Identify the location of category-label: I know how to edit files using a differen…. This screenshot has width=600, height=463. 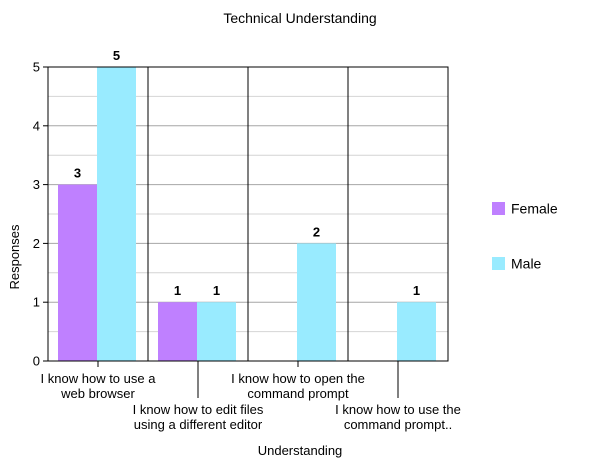
(198, 417).